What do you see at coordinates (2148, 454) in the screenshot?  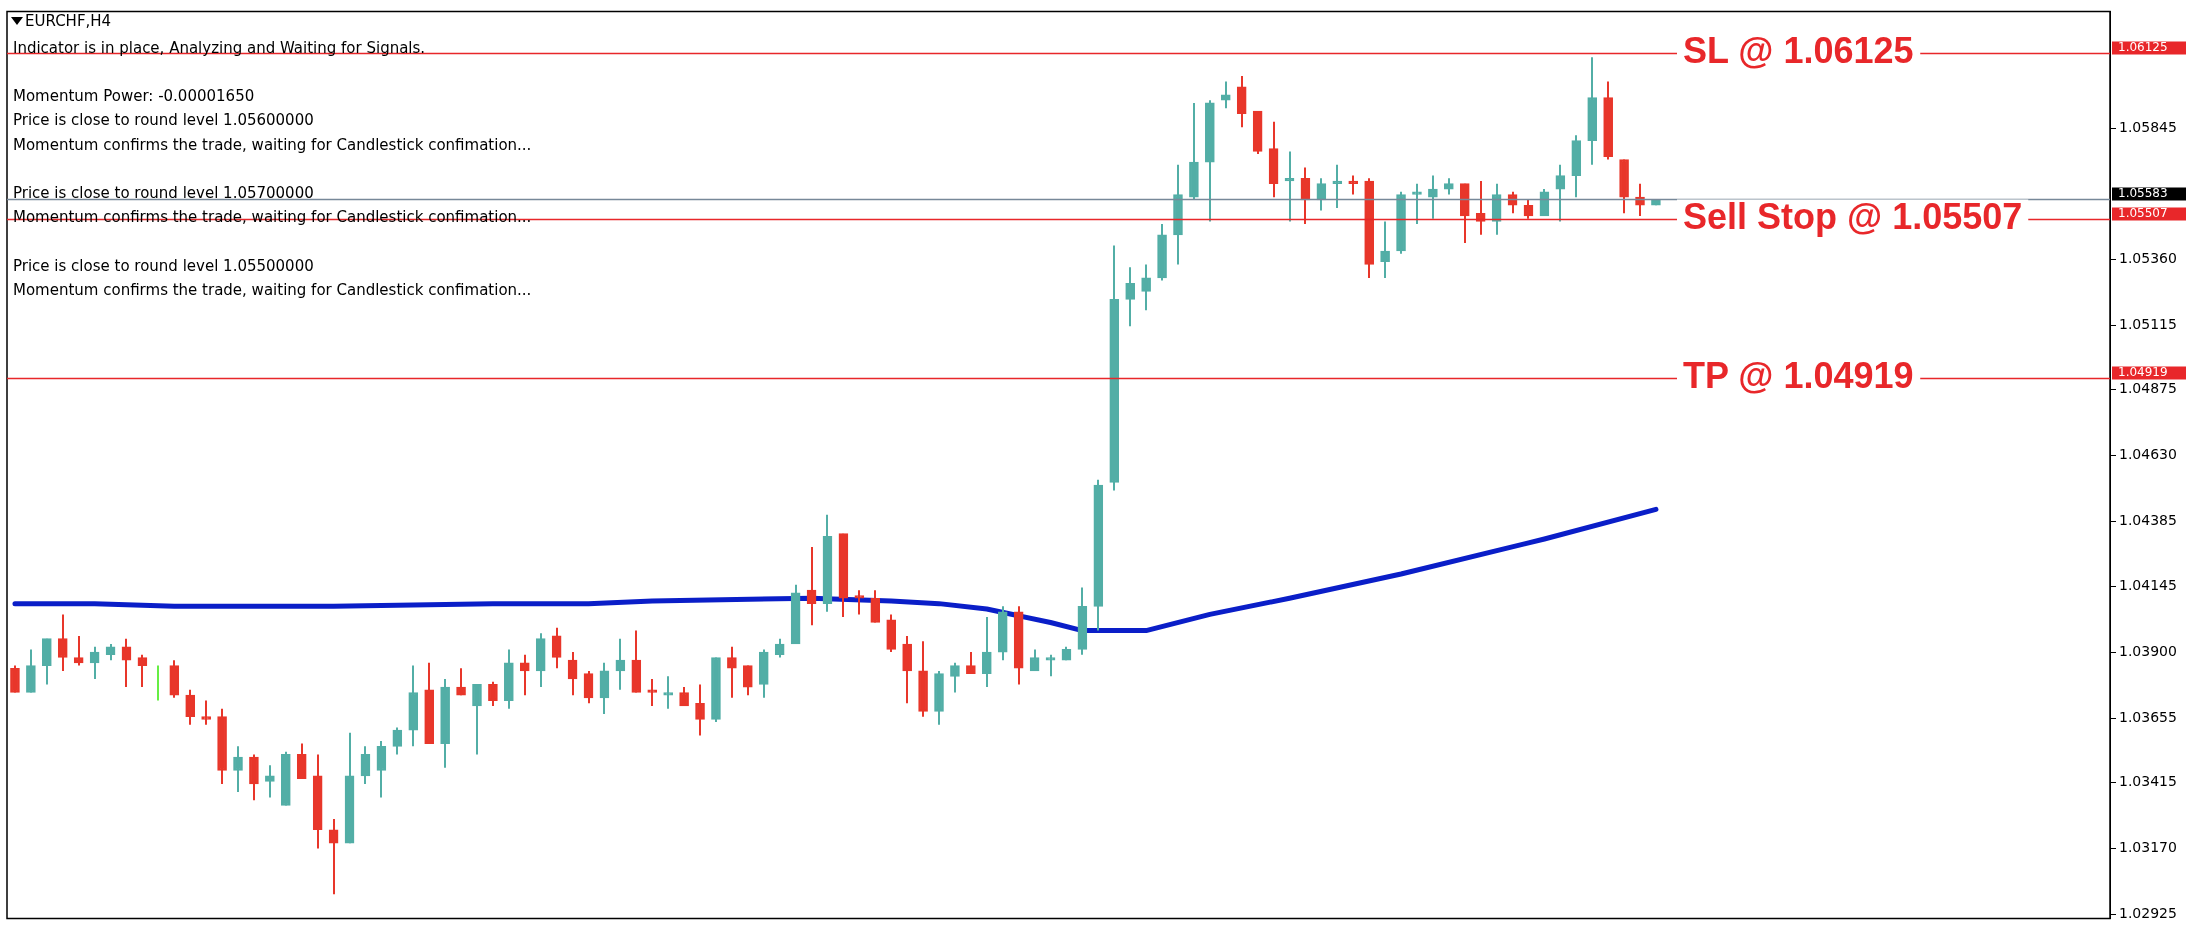 I see `y-tick-label: 1.04630` at bounding box center [2148, 454].